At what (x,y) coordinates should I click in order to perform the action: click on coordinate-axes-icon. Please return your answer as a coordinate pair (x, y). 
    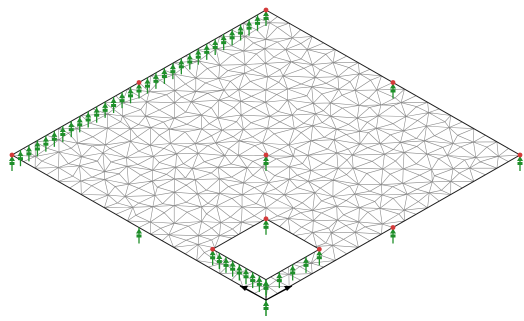
    Looking at the image, I should click on (266, 293).